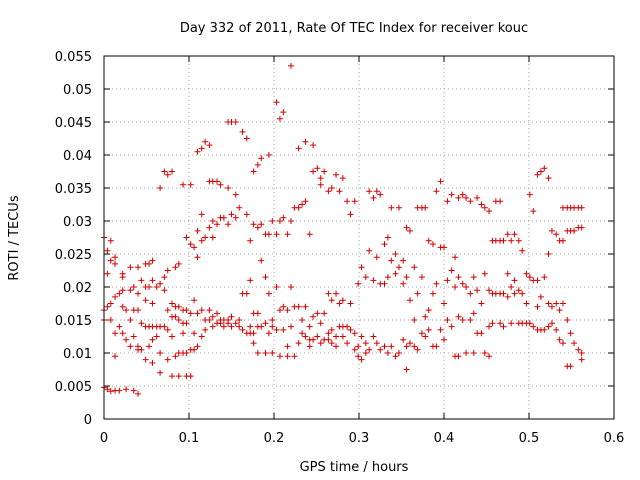 The image size is (640, 480). Describe the element at coordinates (77, 222) in the screenshot. I see `y-tick-label: 0.03` at that location.